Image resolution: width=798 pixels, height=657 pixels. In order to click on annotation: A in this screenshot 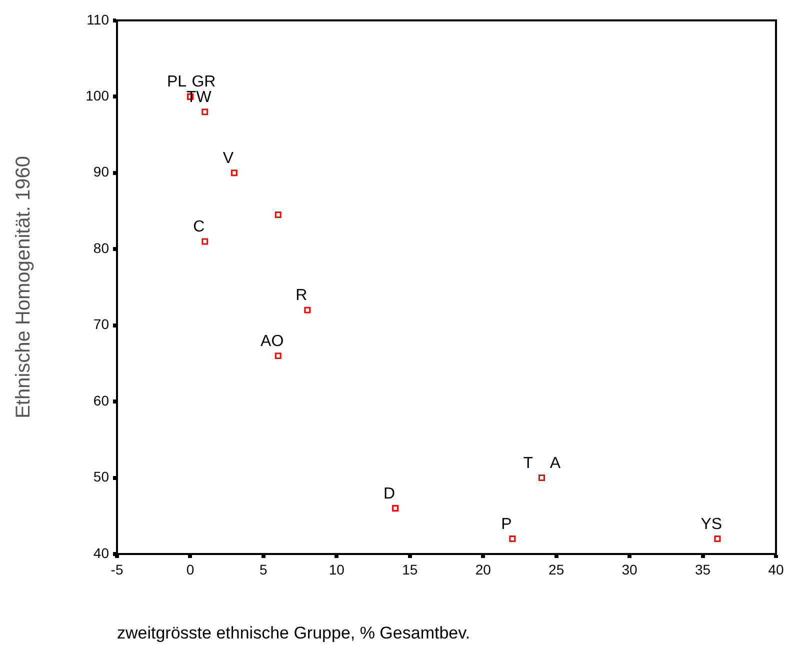, I will do `click(555, 463)`.